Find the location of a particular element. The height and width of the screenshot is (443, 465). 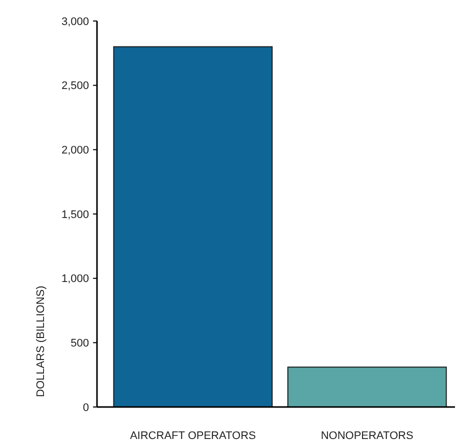

y-tick-label: 1,500 is located at coordinates (75, 214).